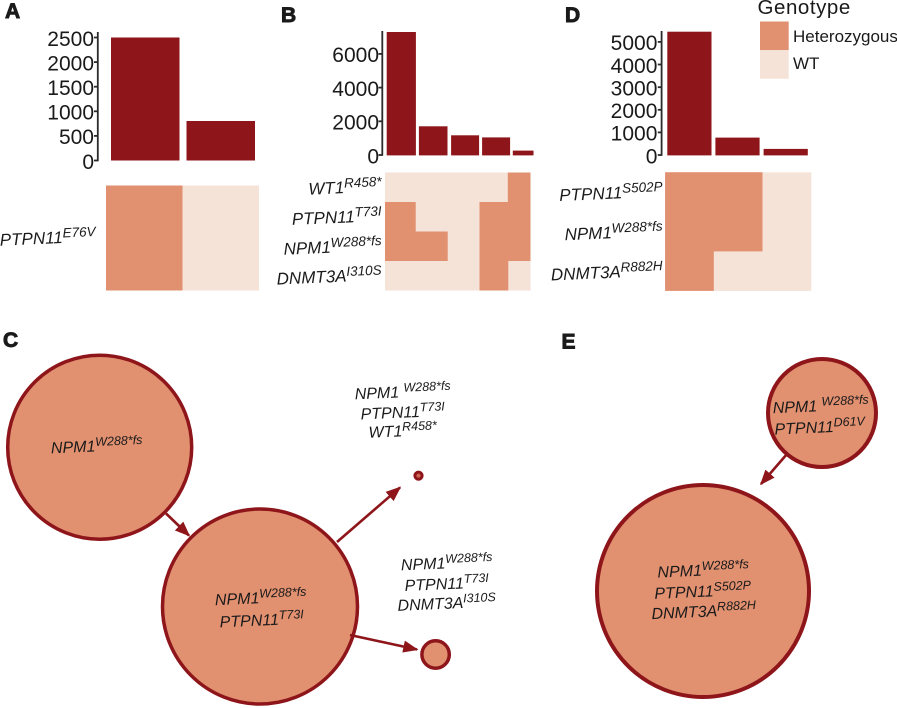 The width and height of the screenshot is (897, 708). I want to click on svg-text: 6000, so click(355, 55).